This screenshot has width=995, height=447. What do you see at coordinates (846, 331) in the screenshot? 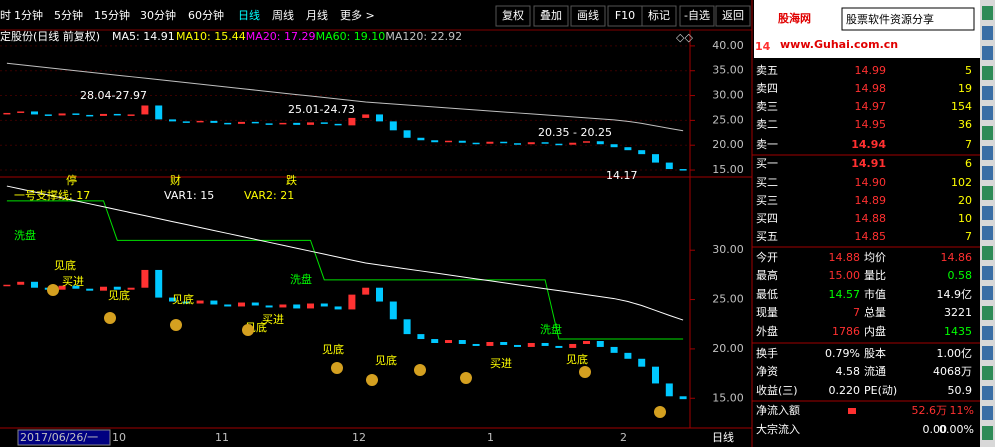
I see `stat-value: 1786` at bounding box center [846, 331].